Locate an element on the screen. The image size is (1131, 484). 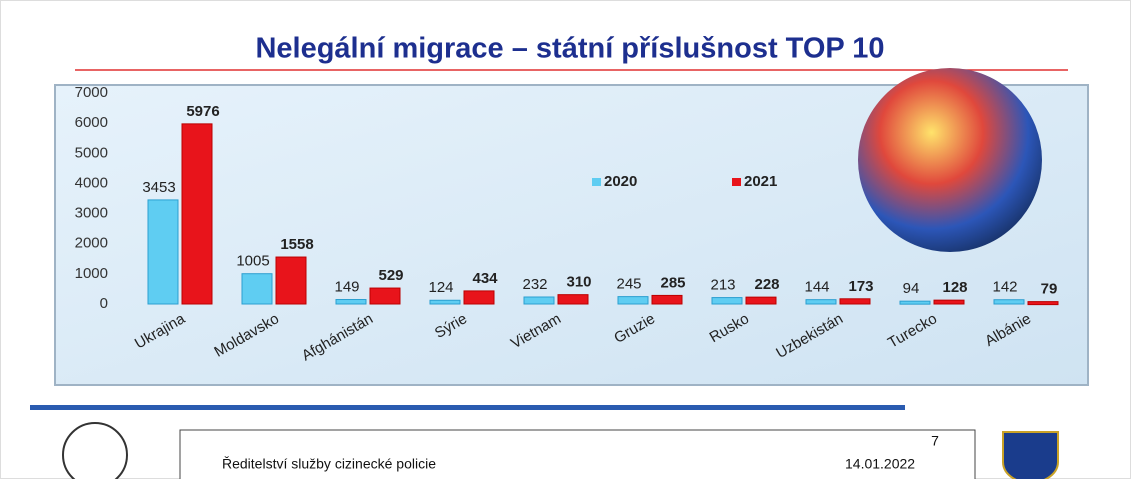
value-label: 245 is located at coordinates (628, 284).